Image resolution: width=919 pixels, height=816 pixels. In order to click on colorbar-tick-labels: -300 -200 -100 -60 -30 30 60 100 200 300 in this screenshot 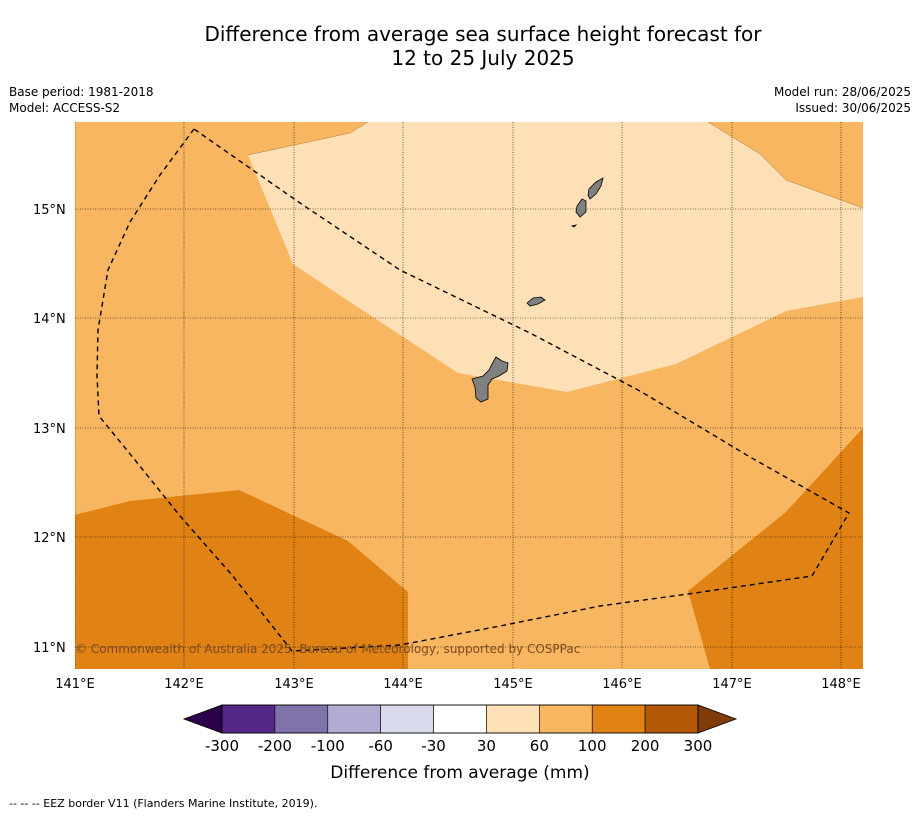, I will do `click(458, 746)`.